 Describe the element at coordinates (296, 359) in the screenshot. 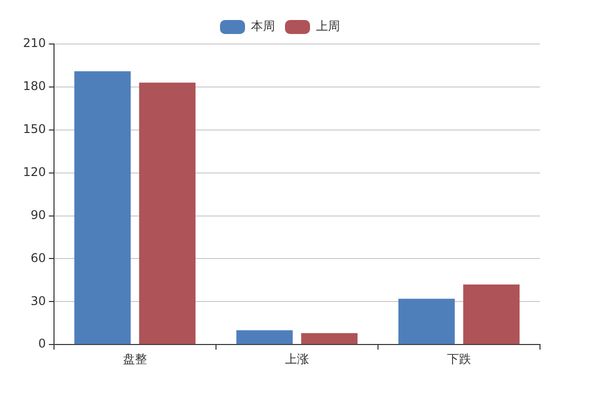

I see `x-tick-label: 上涨` at that location.